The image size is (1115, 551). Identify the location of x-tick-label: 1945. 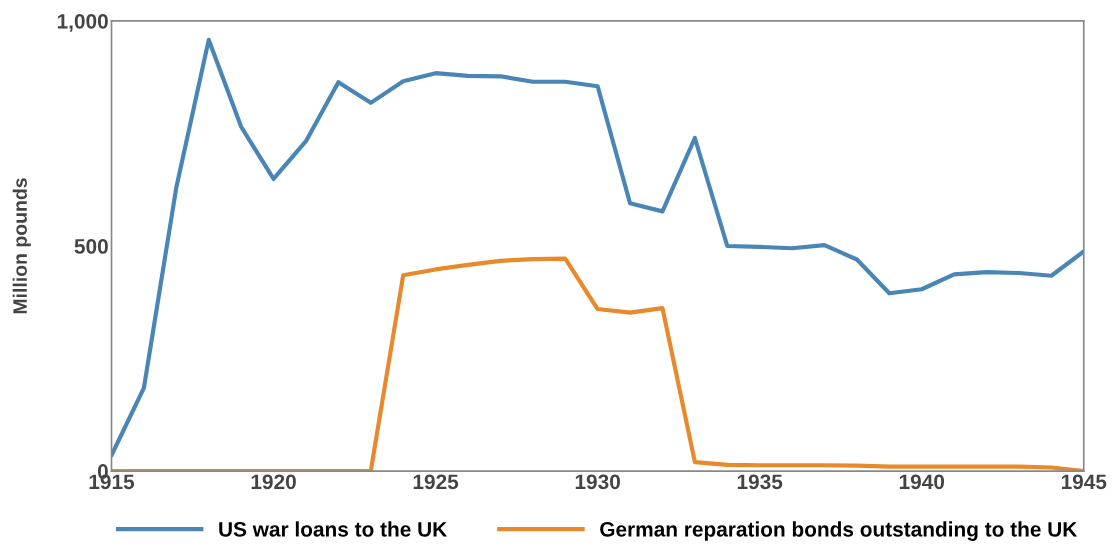
(1084, 482).